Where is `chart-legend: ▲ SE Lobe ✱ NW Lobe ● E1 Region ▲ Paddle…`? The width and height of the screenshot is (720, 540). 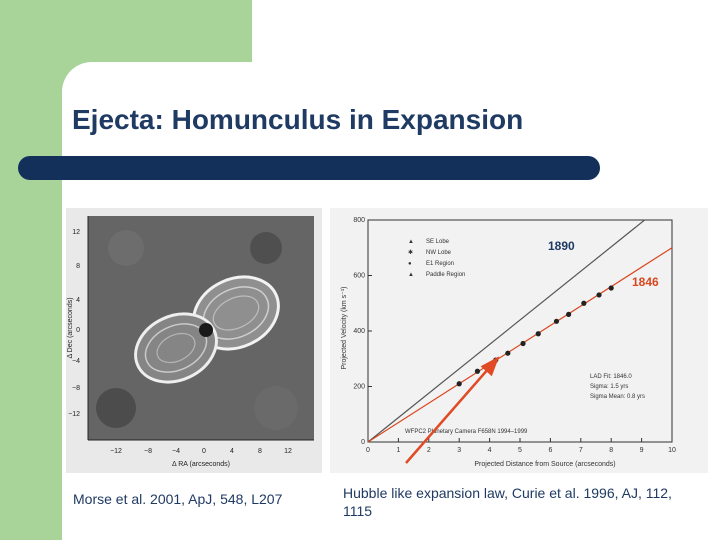 chart-legend: ▲ SE Lobe ✱ NW Lobe ● E1 Region ▲ Paddle… is located at coordinates (436, 258).